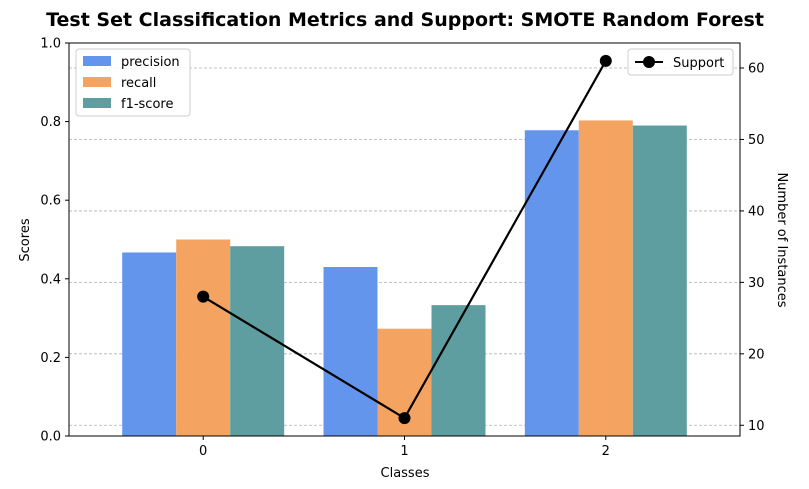 This screenshot has width=809, height=489. Describe the element at coordinates (25, 239) in the screenshot. I see `y-axis-label: Scores` at that location.